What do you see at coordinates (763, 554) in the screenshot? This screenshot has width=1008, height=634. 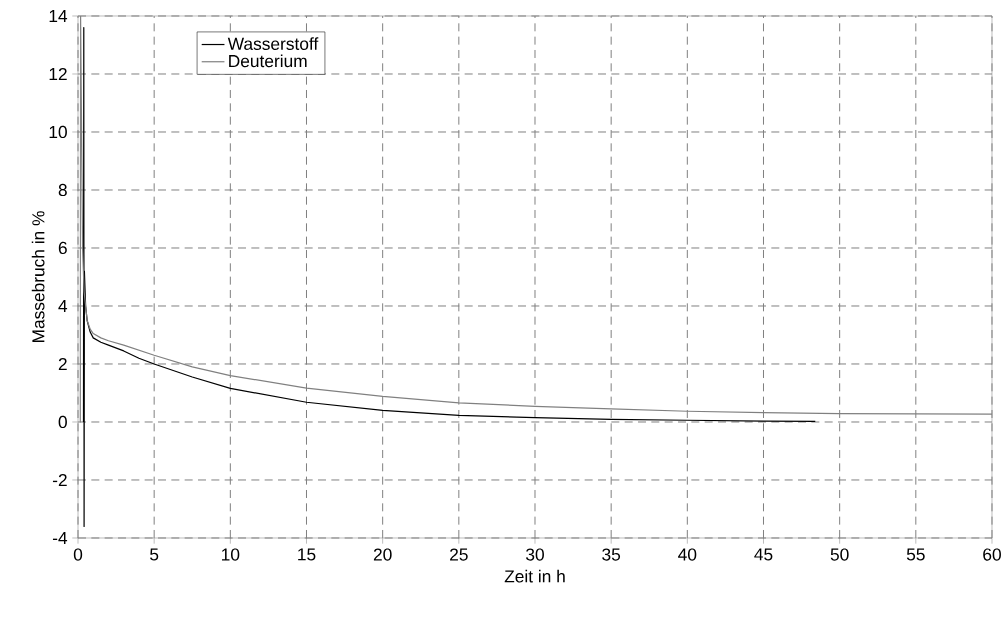 I see `x-tick-label: 45` at bounding box center [763, 554].